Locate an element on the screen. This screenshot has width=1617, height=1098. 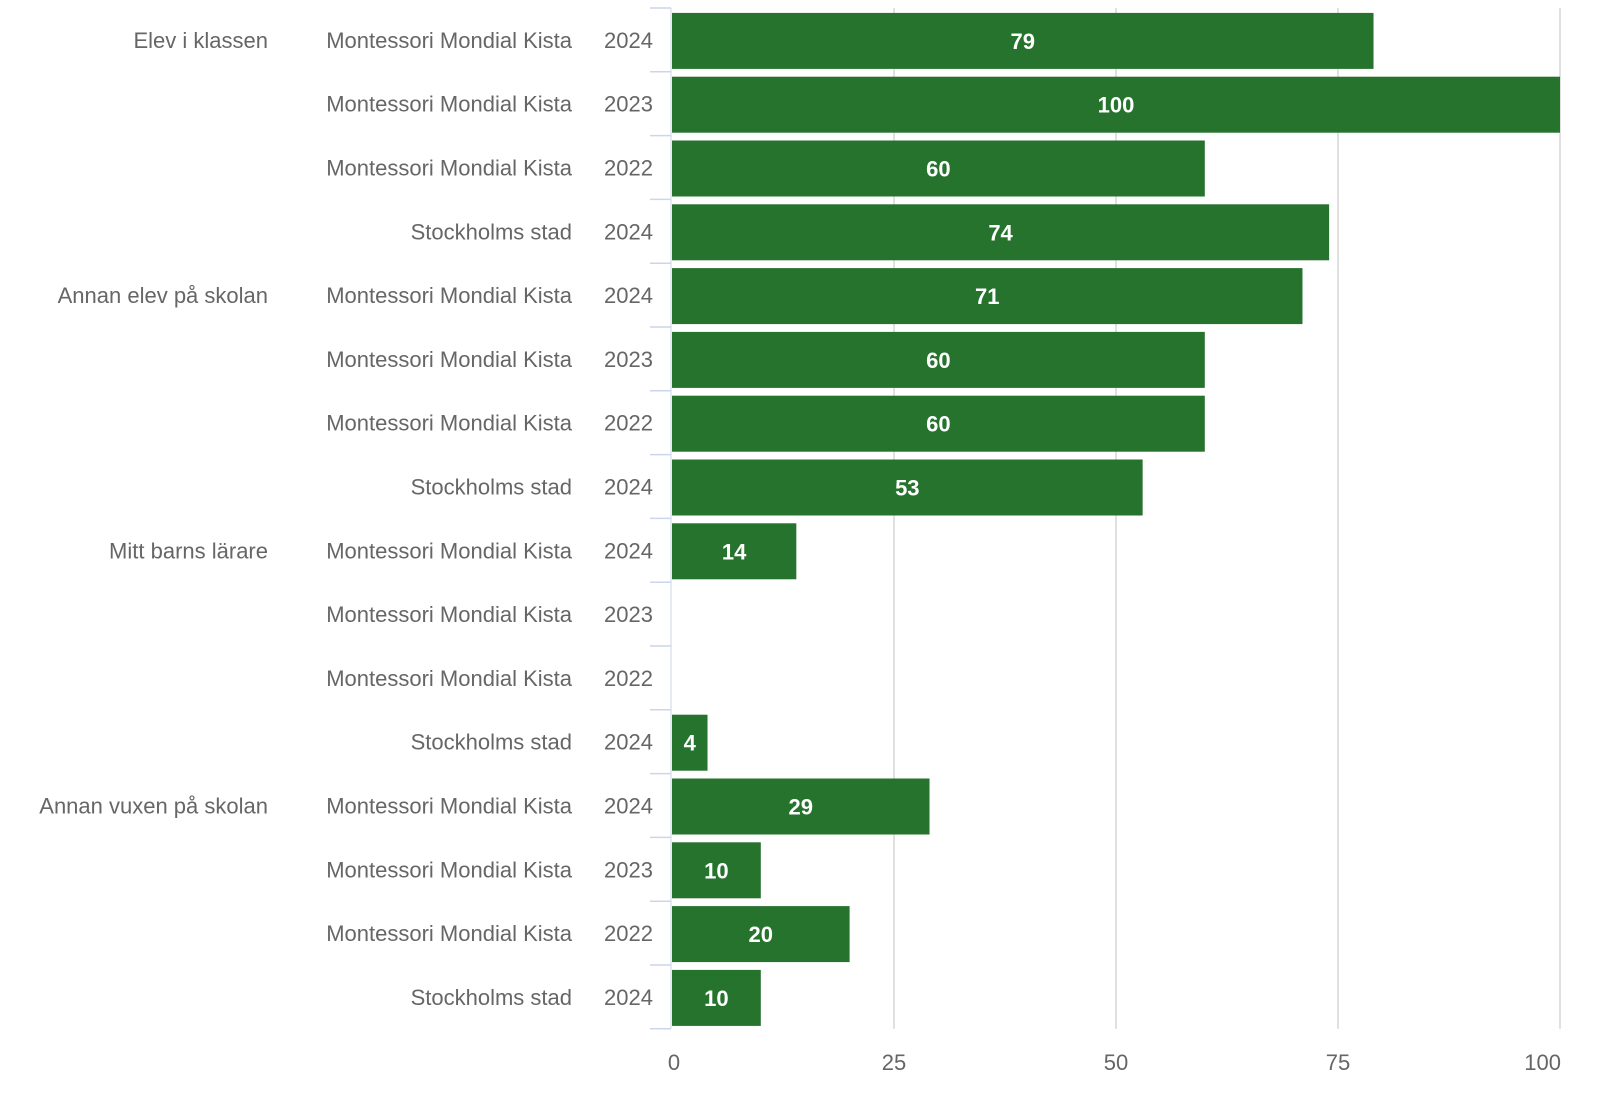
data-label: 71 is located at coordinates (987, 296).